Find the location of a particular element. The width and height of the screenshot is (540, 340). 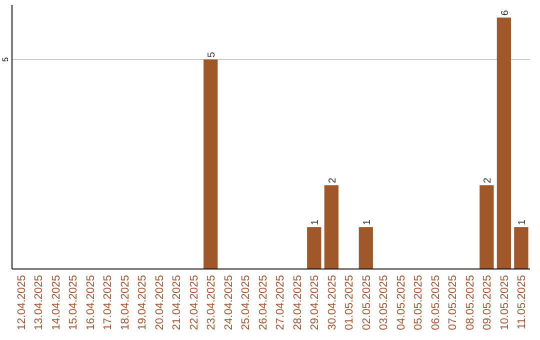

x-tick-label: 27.04.2025 is located at coordinates (280, 302).